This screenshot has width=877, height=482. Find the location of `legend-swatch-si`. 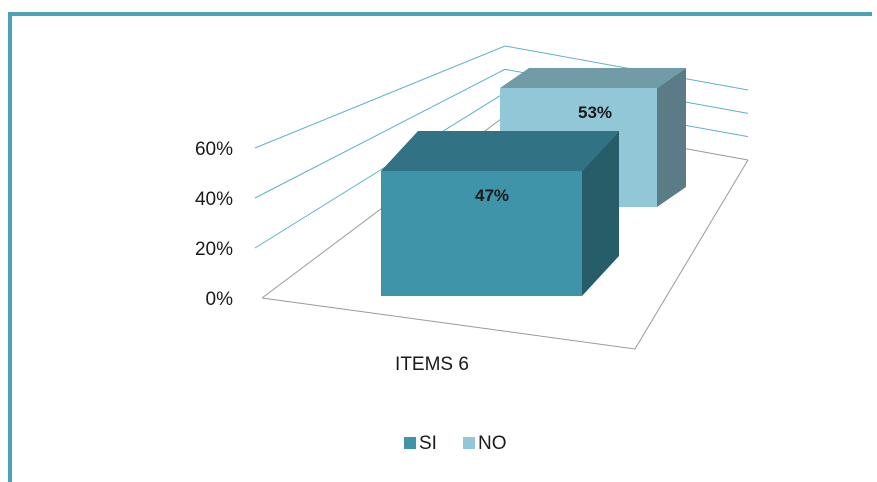

legend-swatch-si is located at coordinates (410, 443).